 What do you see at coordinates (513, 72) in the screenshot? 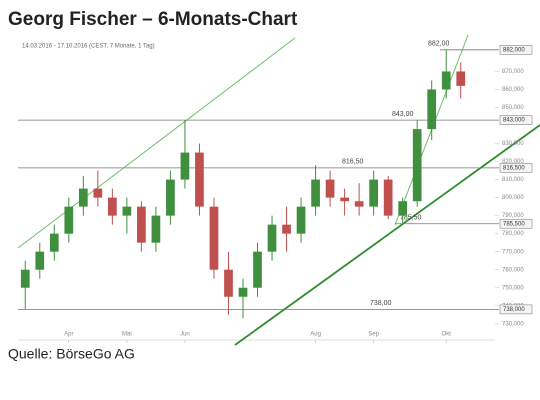
I see `y-tick-label: 870,000` at bounding box center [513, 72].